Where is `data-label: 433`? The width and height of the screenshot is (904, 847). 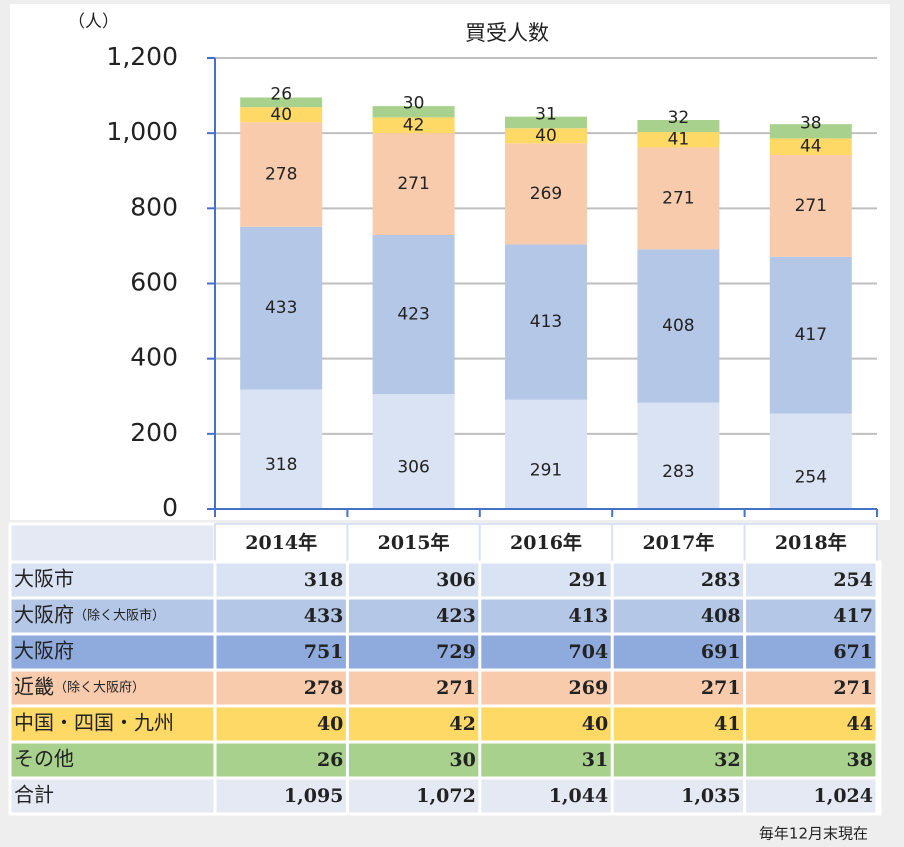 data-label: 433 is located at coordinates (281, 308).